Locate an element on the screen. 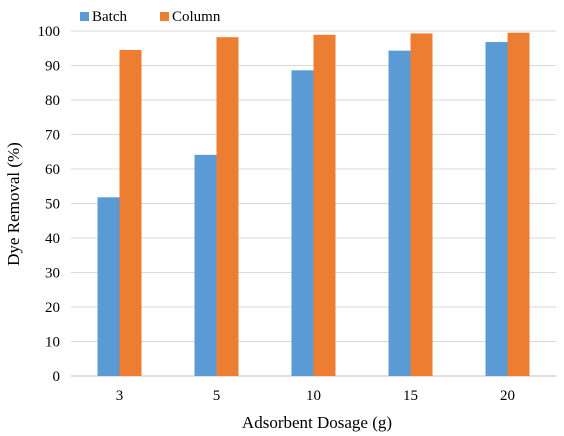 The height and width of the screenshot is (436, 564). y-tick-label-0: 0 is located at coordinates (57, 377).